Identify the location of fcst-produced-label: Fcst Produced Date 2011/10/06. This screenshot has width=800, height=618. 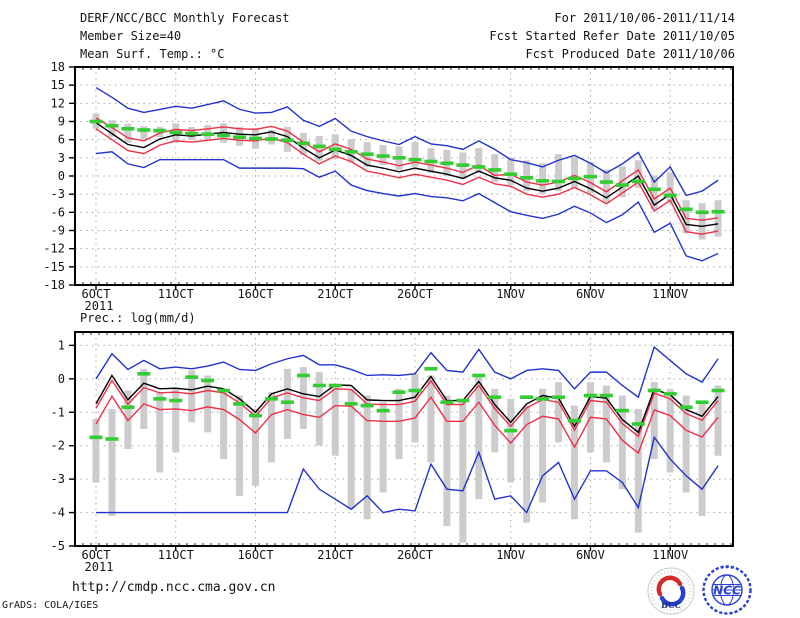
(630, 54).